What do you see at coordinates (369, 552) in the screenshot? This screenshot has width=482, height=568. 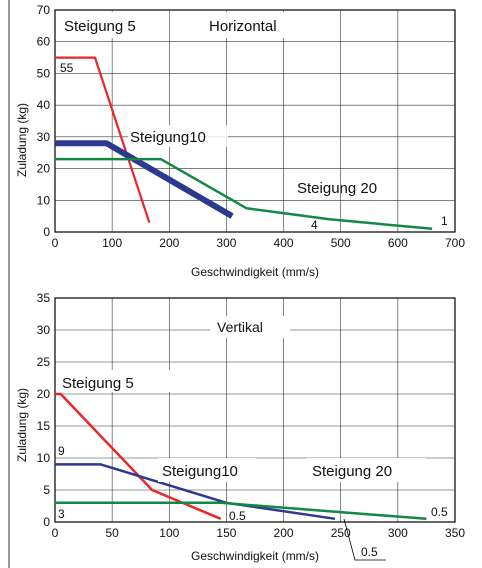 I see `end-label-0.5-blue: 0.5` at bounding box center [369, 552].